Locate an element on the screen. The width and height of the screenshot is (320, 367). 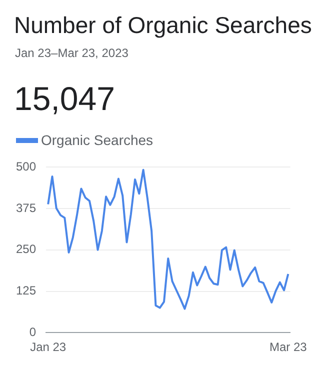
x-tick-label: Mar 23 is located at coordinates (288, 347).